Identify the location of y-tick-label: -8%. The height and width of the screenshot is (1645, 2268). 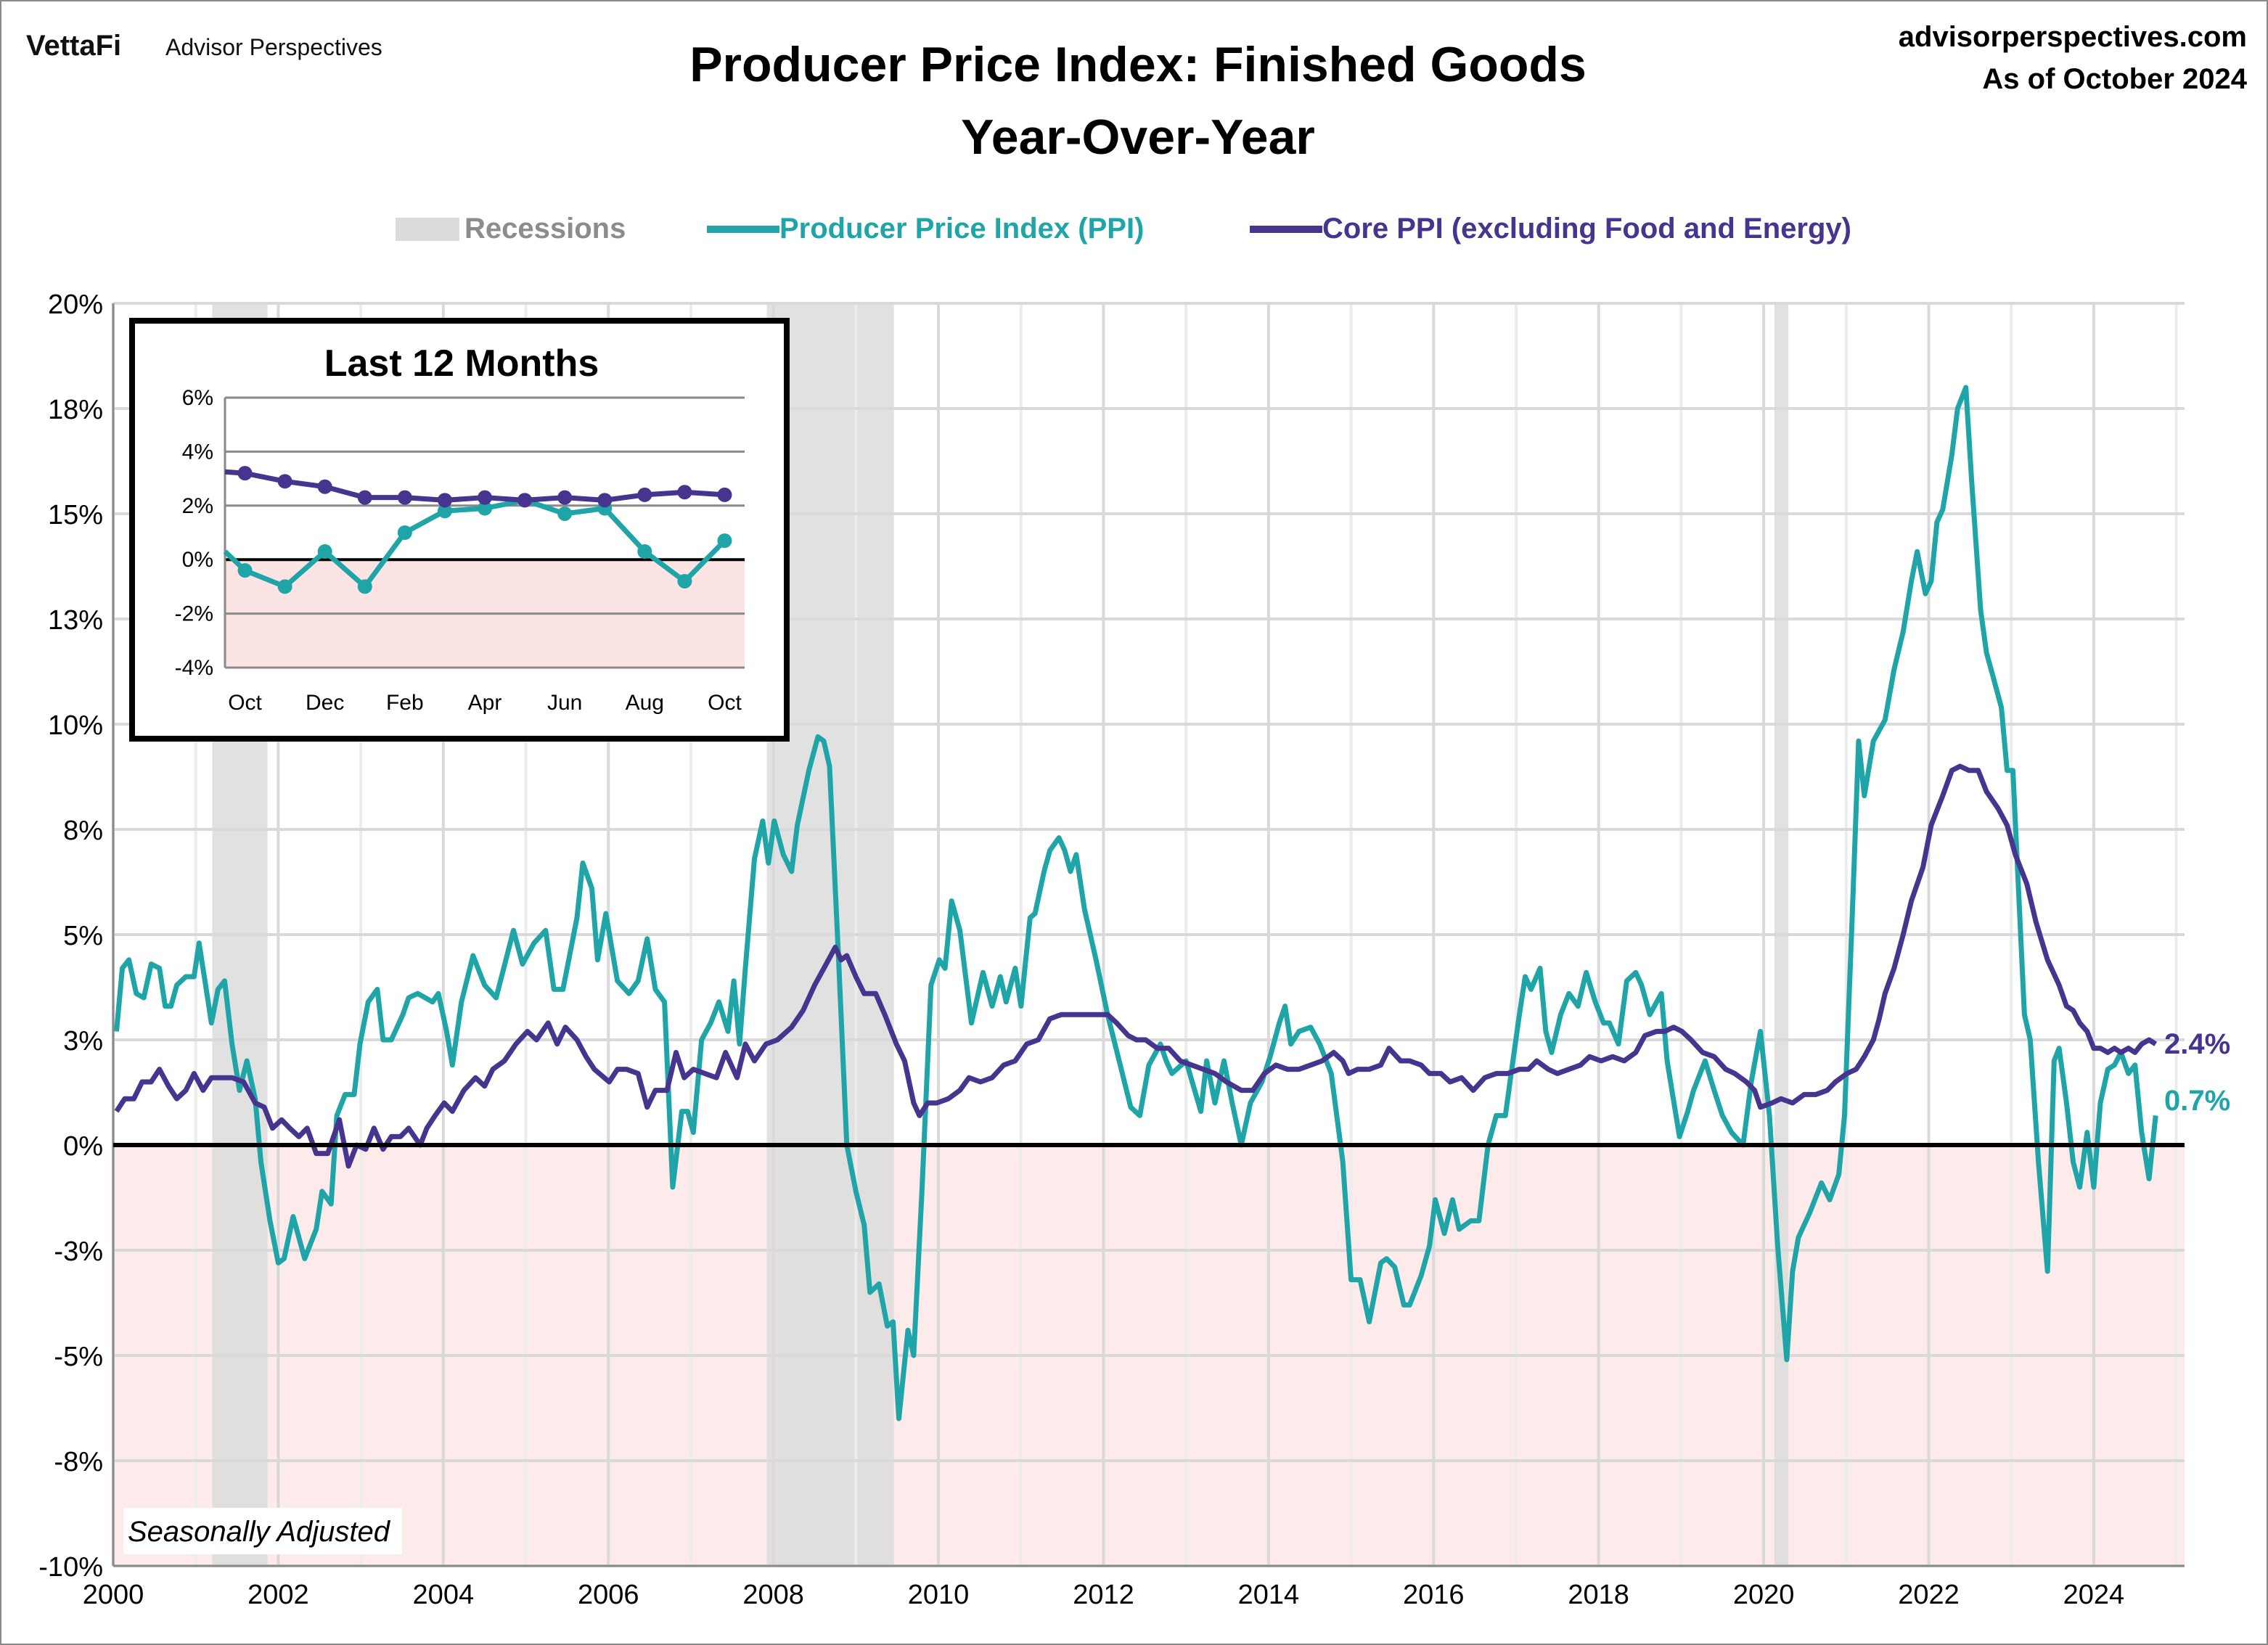
(78, 1462).